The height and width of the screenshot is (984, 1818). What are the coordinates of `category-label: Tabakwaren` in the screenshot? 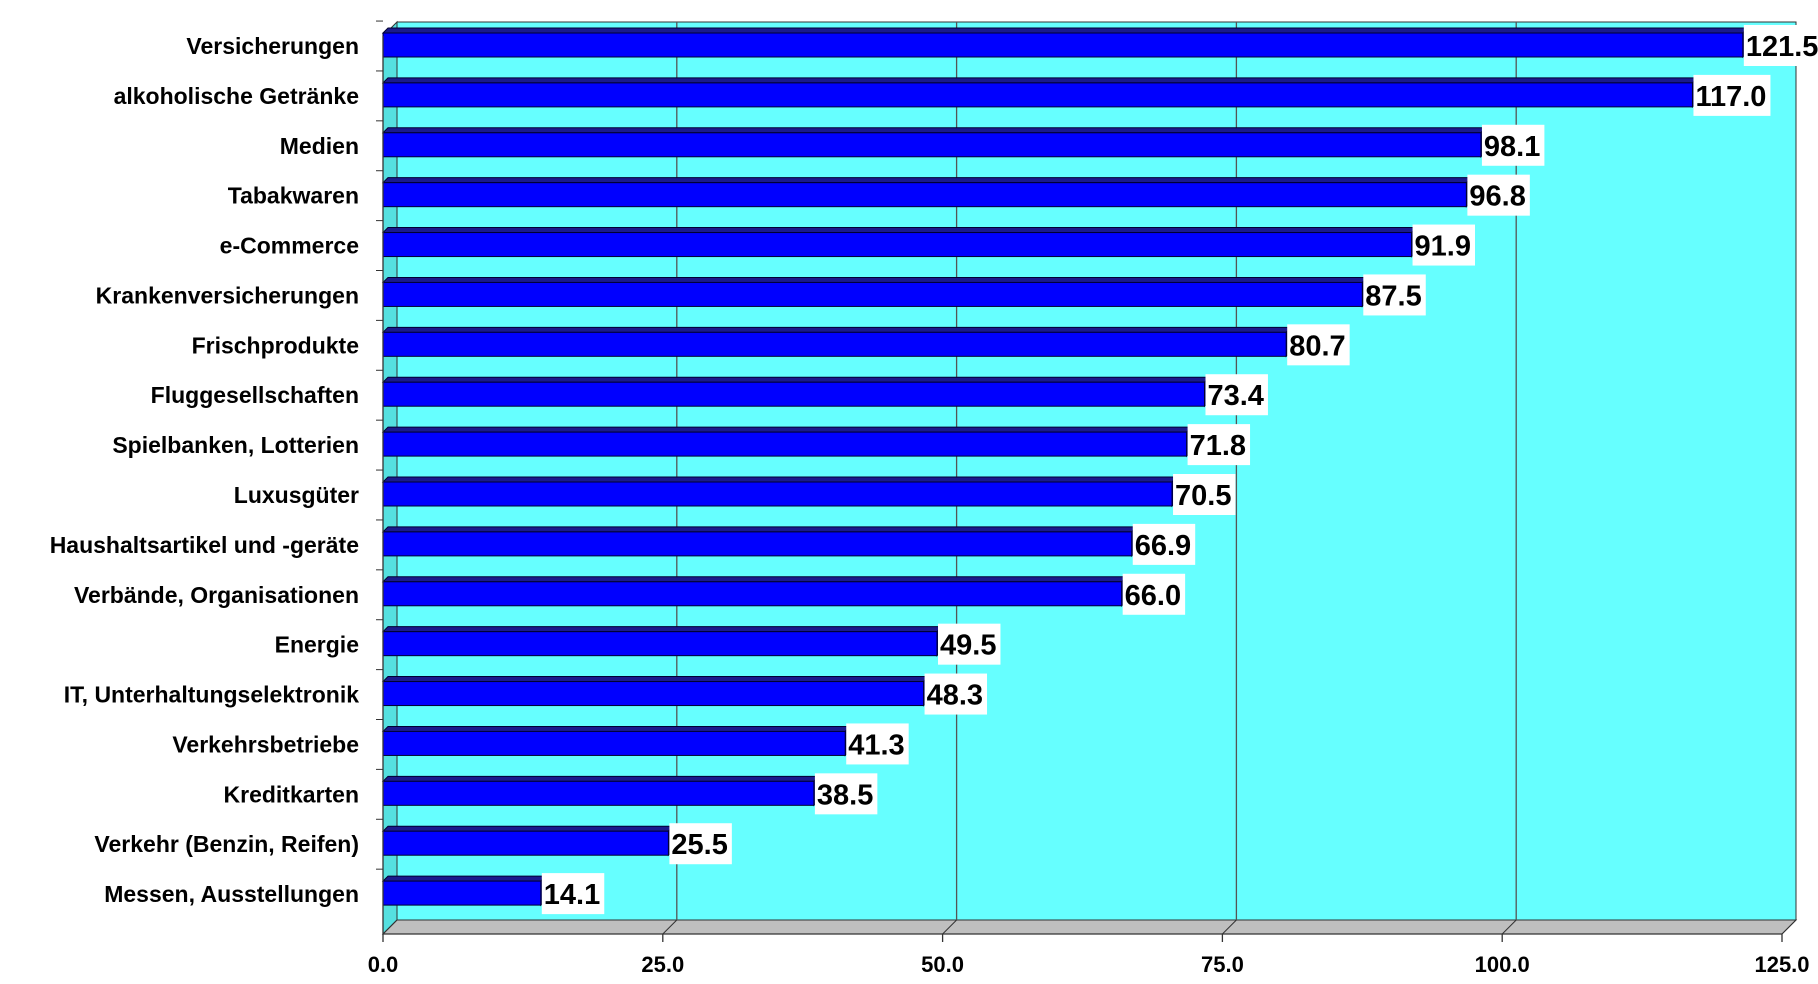 It's located at (293, 196).